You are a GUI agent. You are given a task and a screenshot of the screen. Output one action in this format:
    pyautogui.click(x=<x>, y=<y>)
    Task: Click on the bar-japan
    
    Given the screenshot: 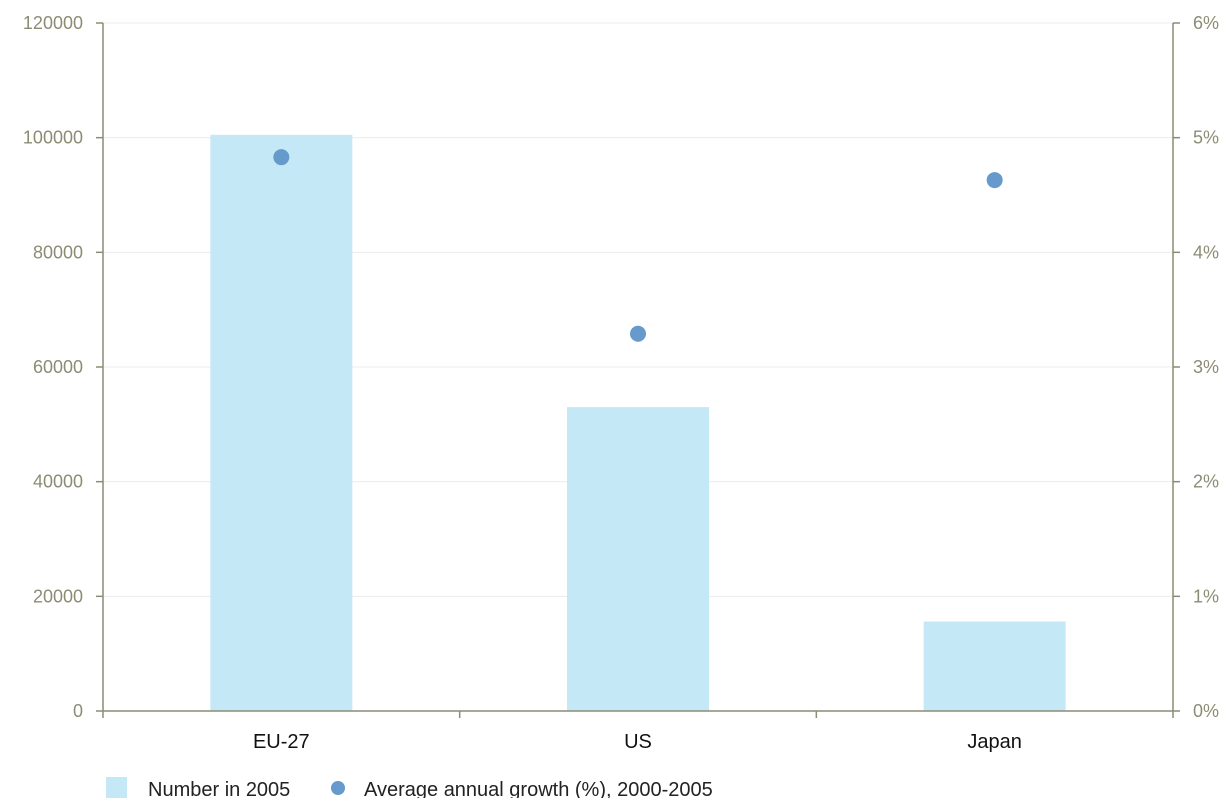 What is the action you would take?
    pyautogui.click(x=994, y=666)
    